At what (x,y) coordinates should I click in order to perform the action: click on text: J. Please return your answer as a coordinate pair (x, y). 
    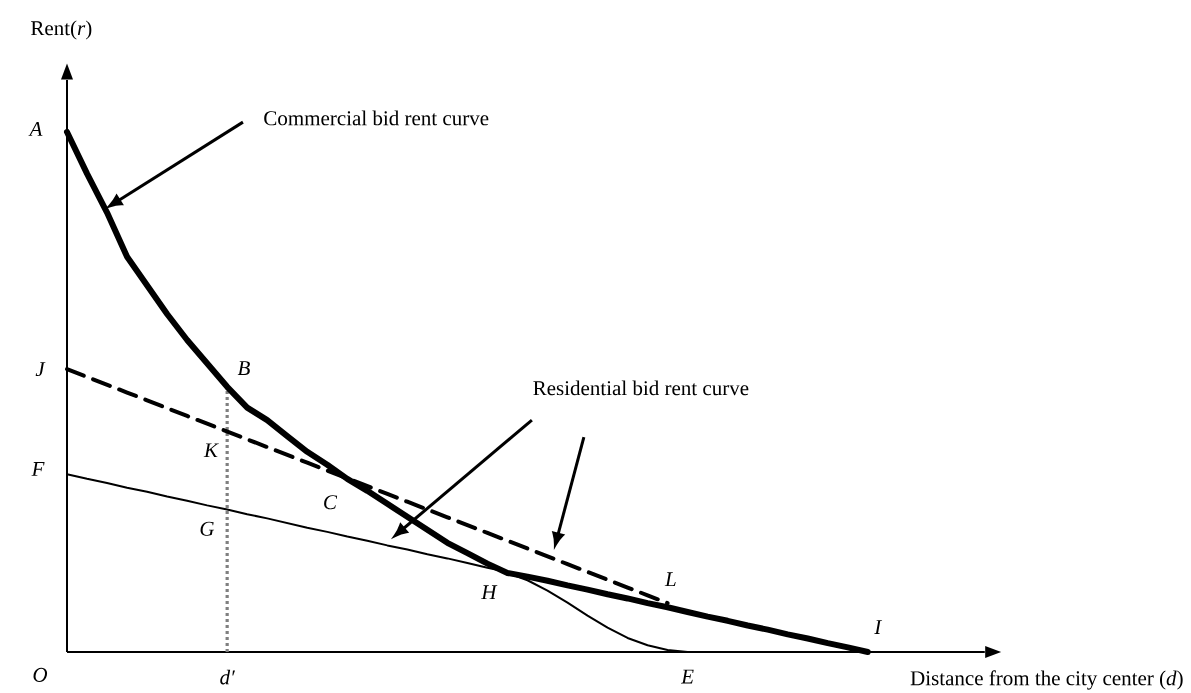
    Looking at the image, I should click on (40, 369).